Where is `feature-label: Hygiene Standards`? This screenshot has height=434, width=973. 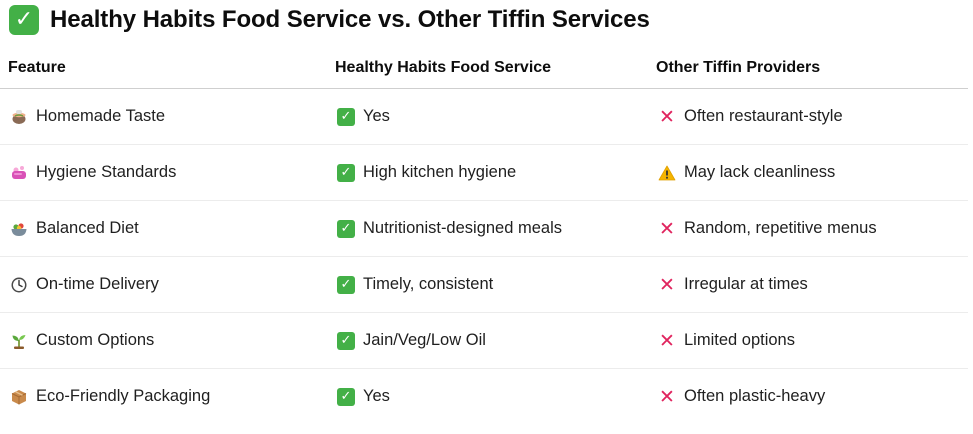 feature-label: Hygiene Standards is located at coordinates (106, 172).